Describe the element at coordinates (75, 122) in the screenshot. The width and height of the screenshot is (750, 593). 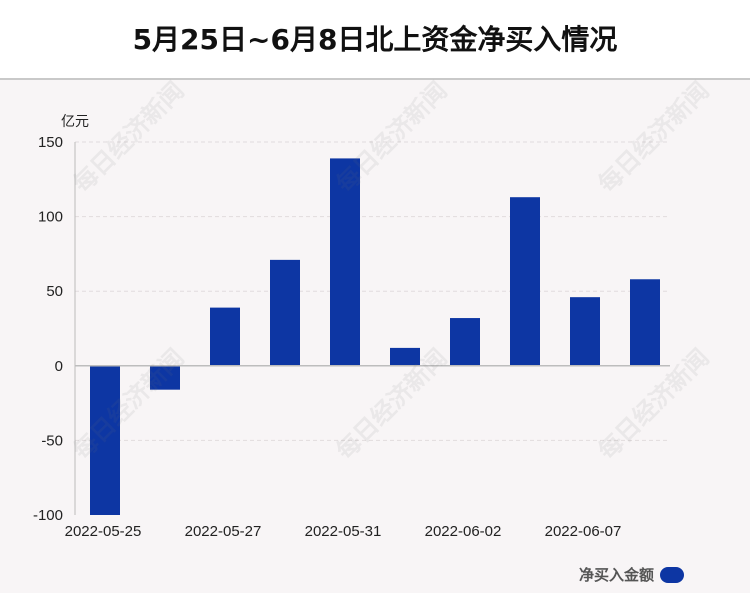
I see `y-unit-label: 亿元` at that location.